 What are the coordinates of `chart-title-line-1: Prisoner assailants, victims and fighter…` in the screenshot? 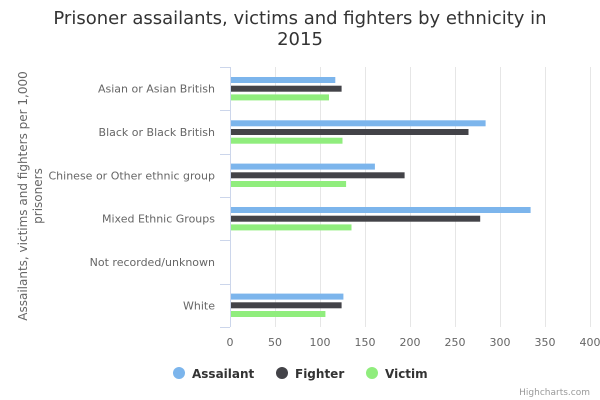 It's located at (299, 18).